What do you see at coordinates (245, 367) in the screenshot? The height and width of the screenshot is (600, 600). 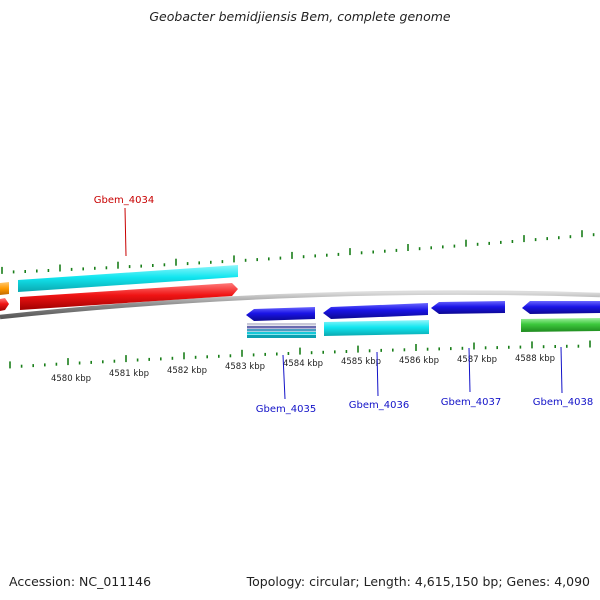 I see `scale-label: 4583 kbp` at bounding box center [245, 367].